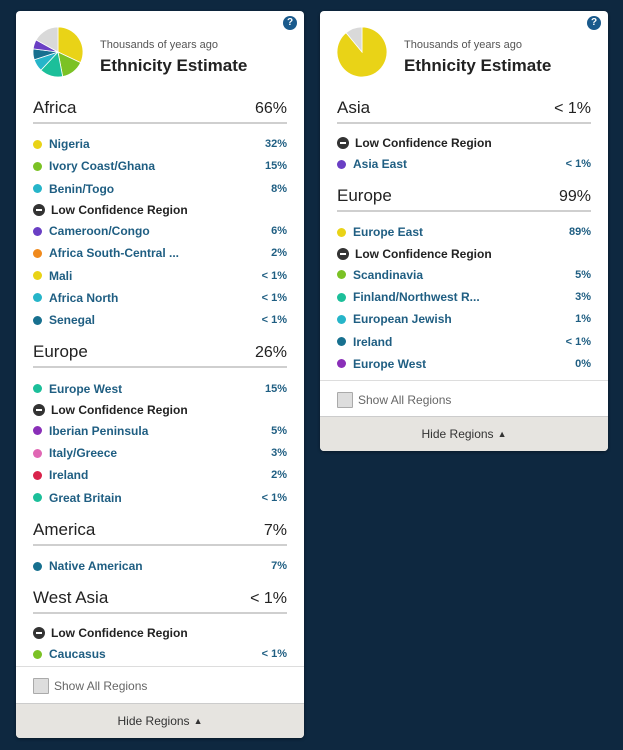 Image resolution: width=623 pixels, height=750 pixels. Describe the element at coordinates (96, 566) in the screenshot. I see `region-row-label: Native American` at that location.